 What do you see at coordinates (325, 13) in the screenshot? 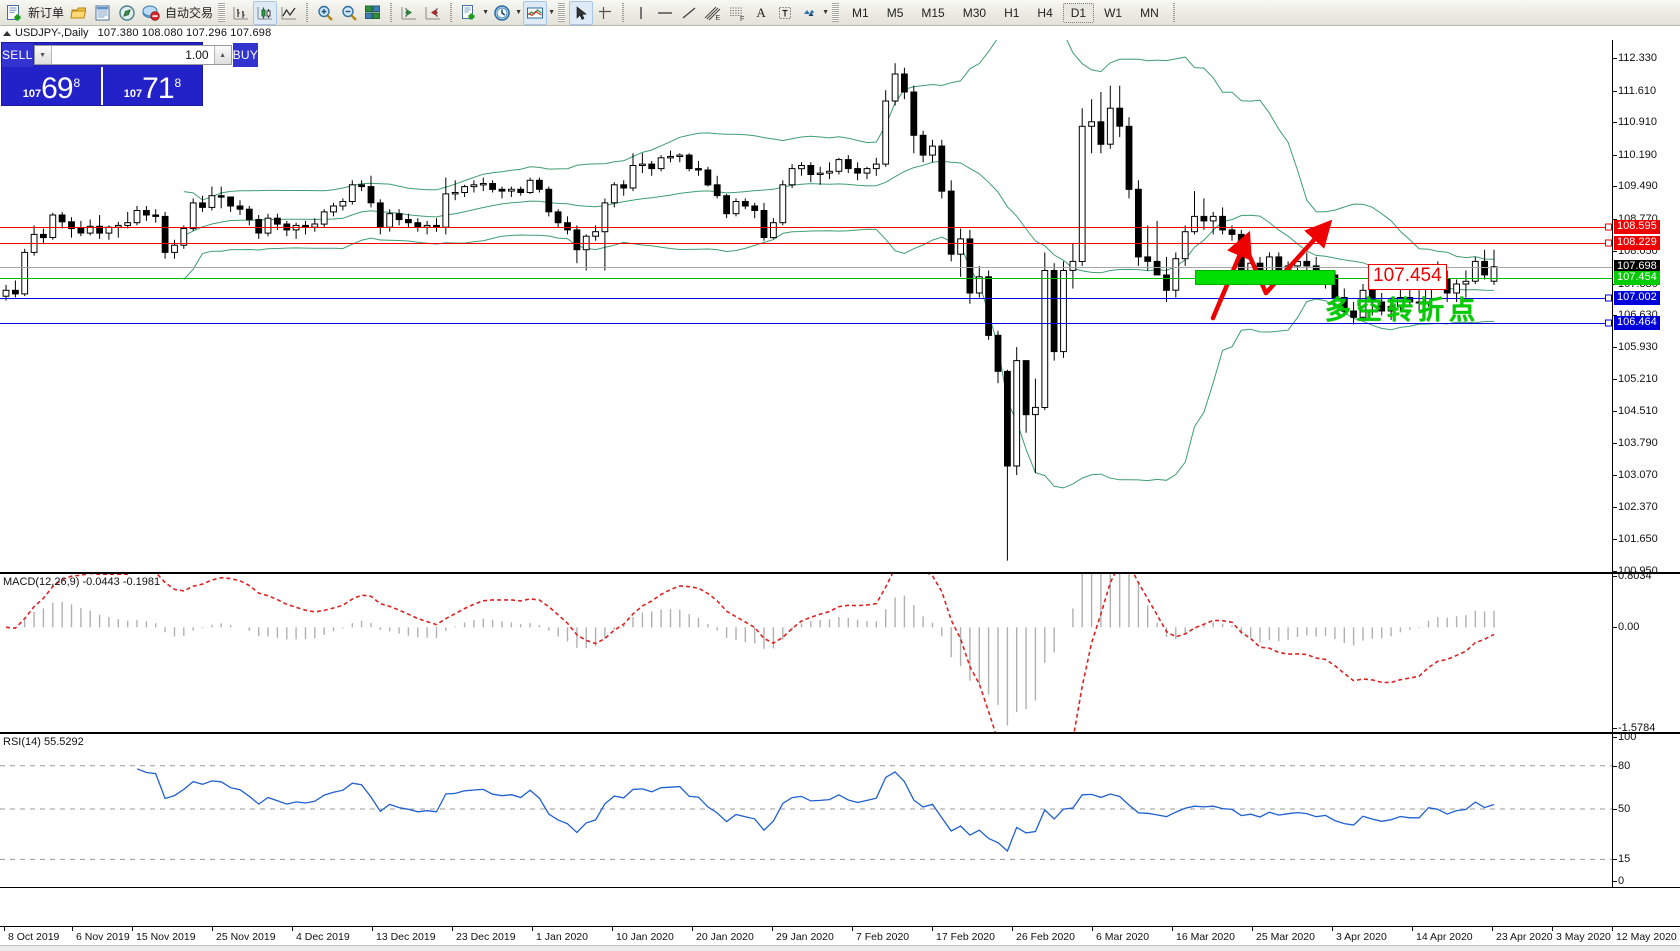
I see `zoom-in-icon` at bounding box center [325, 13].